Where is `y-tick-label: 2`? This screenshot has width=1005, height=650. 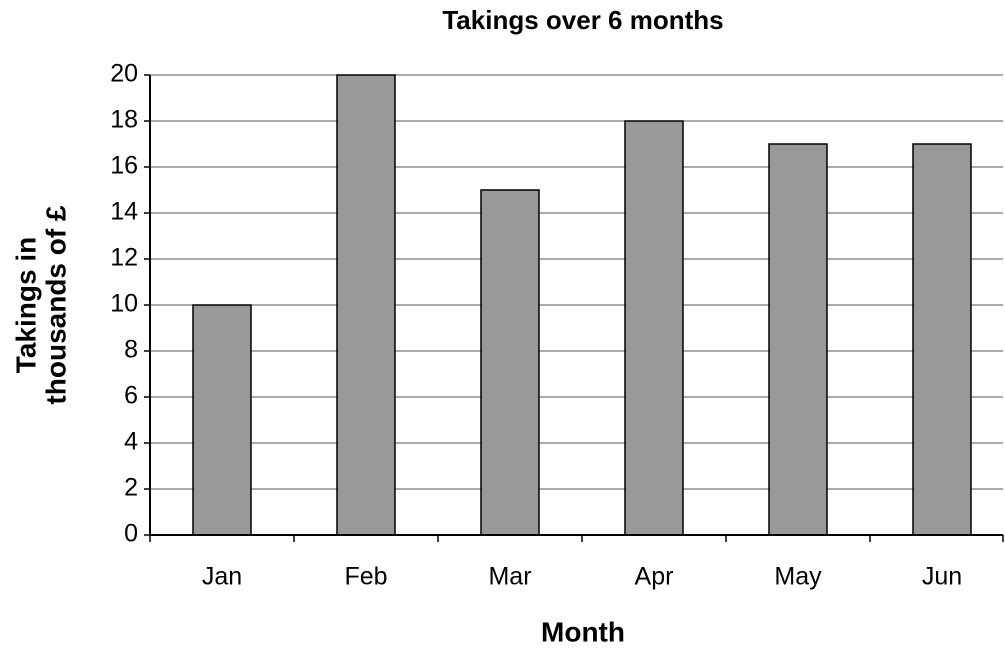
y-tick-label: 2 is located at coordinates (131, 488).